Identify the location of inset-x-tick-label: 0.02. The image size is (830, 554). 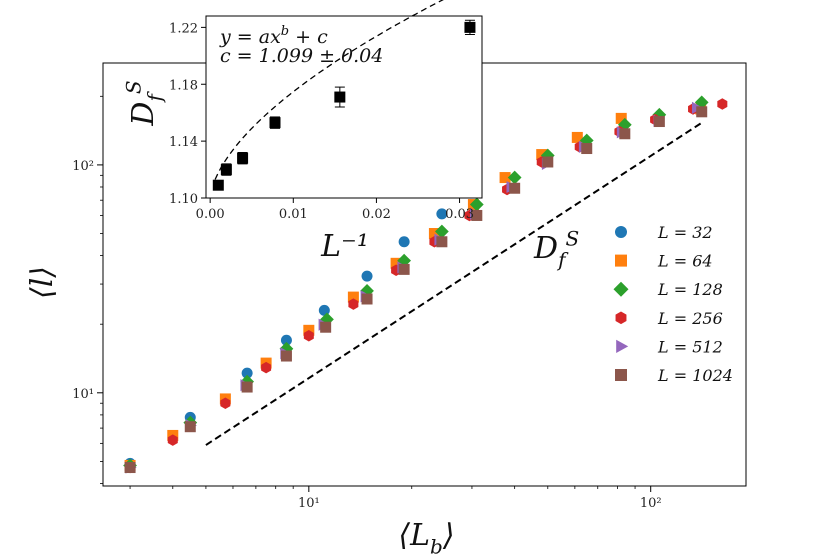
(376, 214).